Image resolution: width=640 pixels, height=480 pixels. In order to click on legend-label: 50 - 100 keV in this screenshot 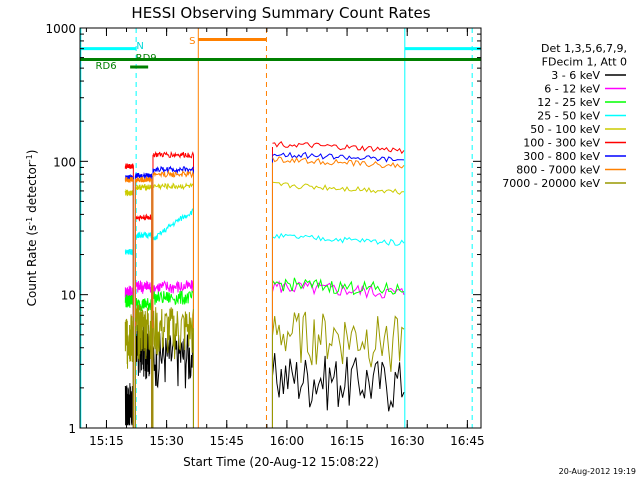, I will do `click(565, 129)`.